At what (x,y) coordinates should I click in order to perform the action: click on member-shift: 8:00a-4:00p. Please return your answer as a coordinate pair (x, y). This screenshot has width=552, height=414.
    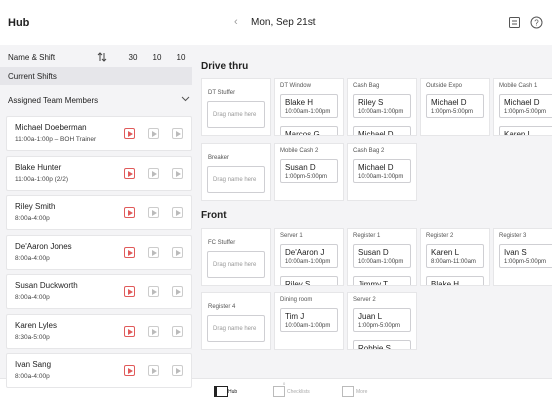
    Looking at the image, I should click on (32, 218).